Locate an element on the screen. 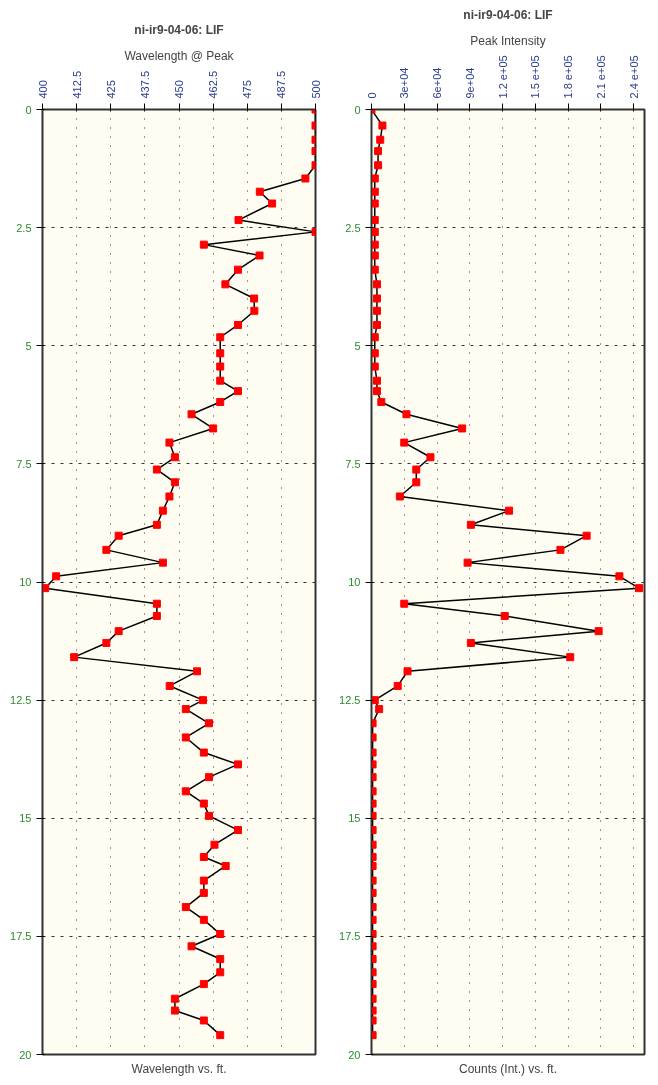 This screenshot has width=658, height=1085. x-tick-label: 1.8 e+05 is located at coordinates (568, 77).